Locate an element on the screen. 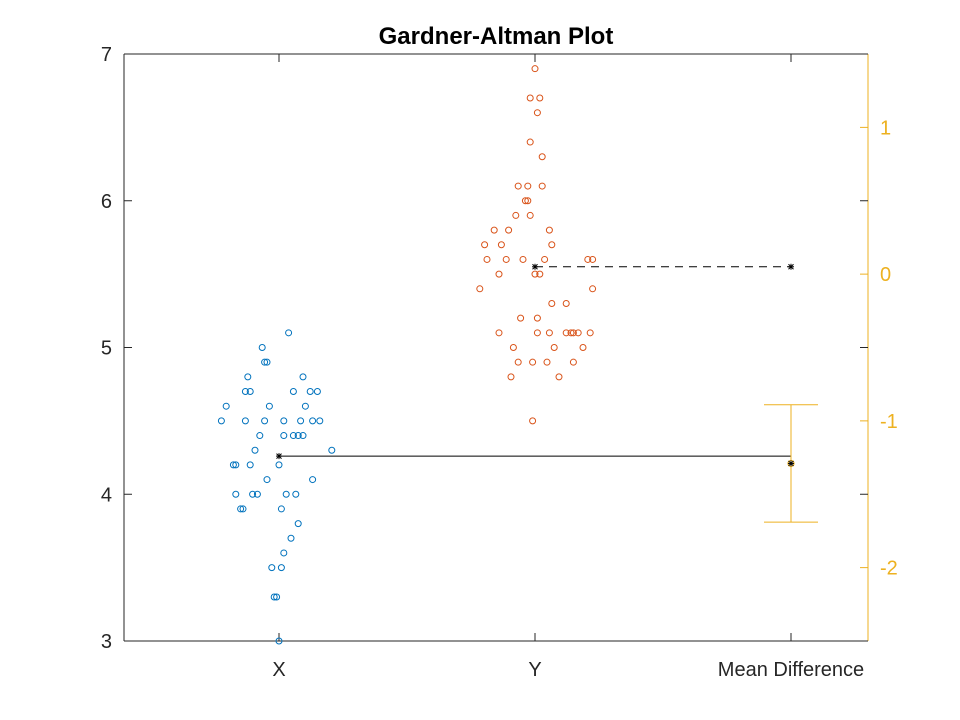 This screenshot has width=960, height=720. left-tick-label: 6 is located at coordinates (106, 202).